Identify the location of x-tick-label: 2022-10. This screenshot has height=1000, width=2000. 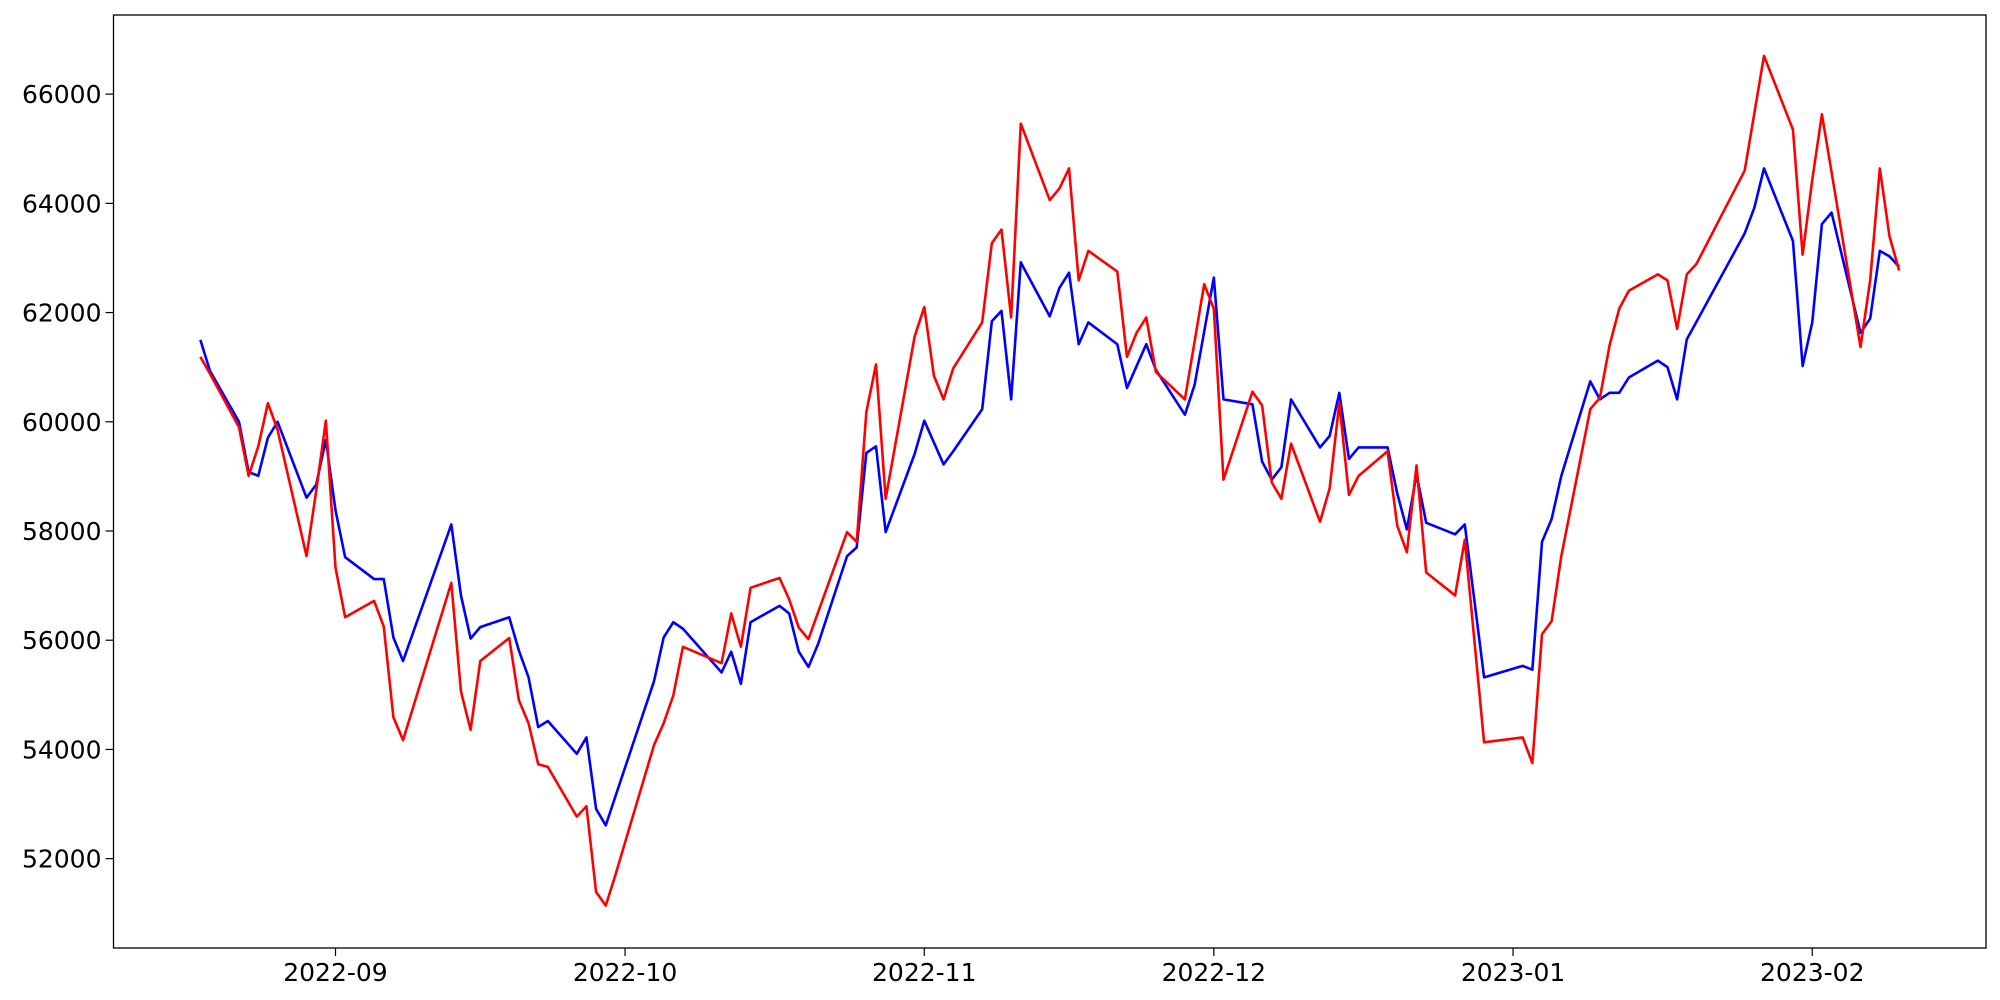
(625, 972).